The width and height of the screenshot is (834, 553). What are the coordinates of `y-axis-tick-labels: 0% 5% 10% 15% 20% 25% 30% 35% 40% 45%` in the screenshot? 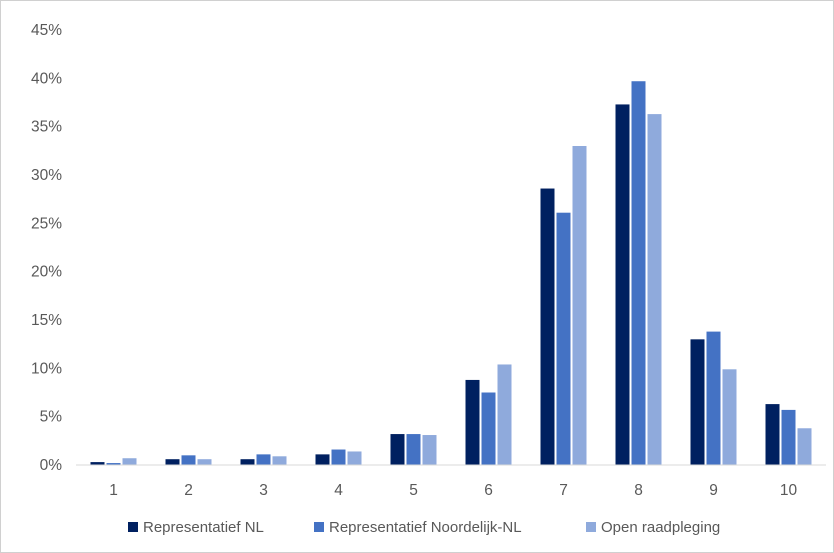 It's located at (46, 248).